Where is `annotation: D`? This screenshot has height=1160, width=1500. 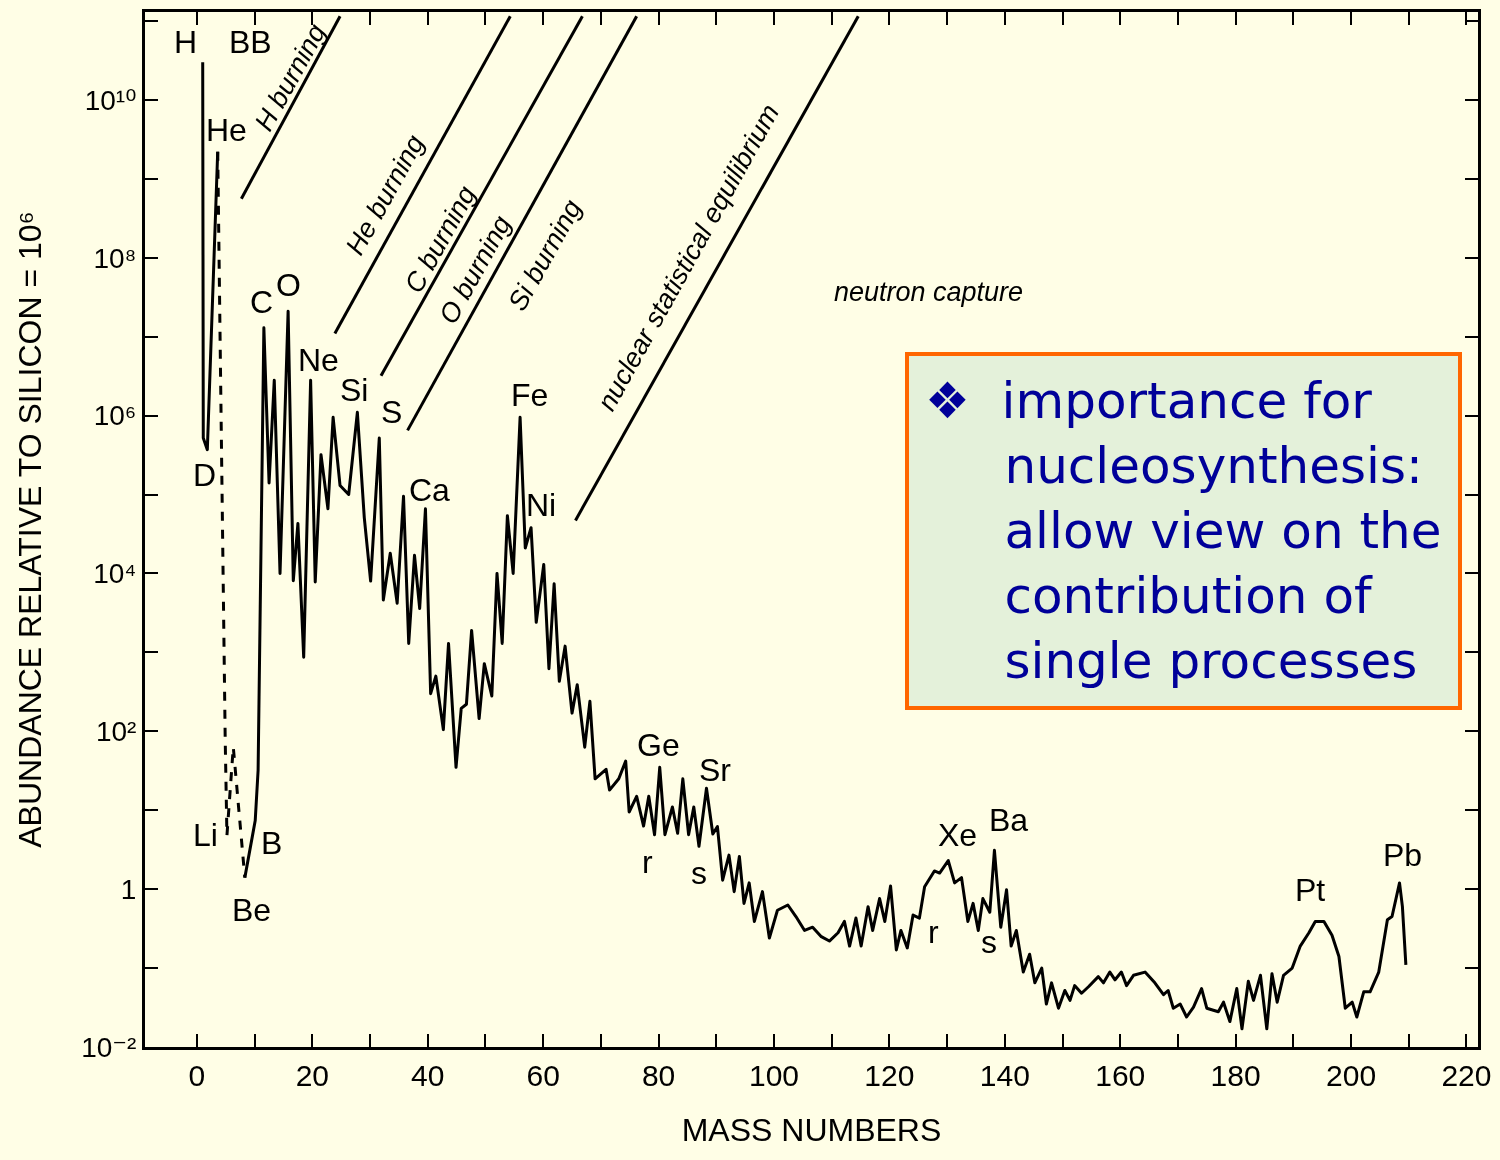
annotation: D is located at coordinates (205, 475).